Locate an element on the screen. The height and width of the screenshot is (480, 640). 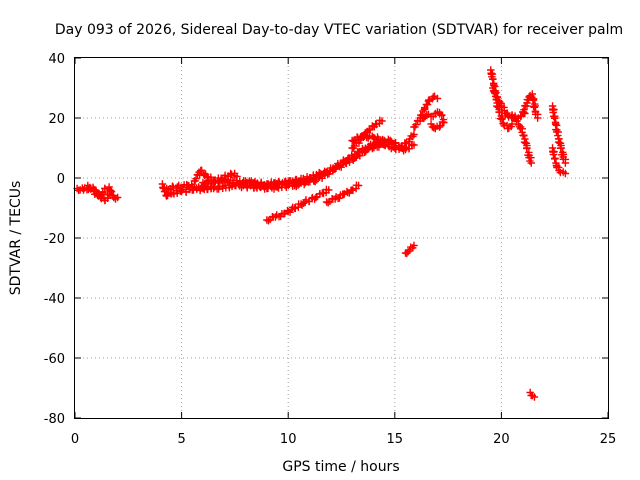
x-tick-labels: 0 5 10 15 20 25 is located at coordinates (343, 439).